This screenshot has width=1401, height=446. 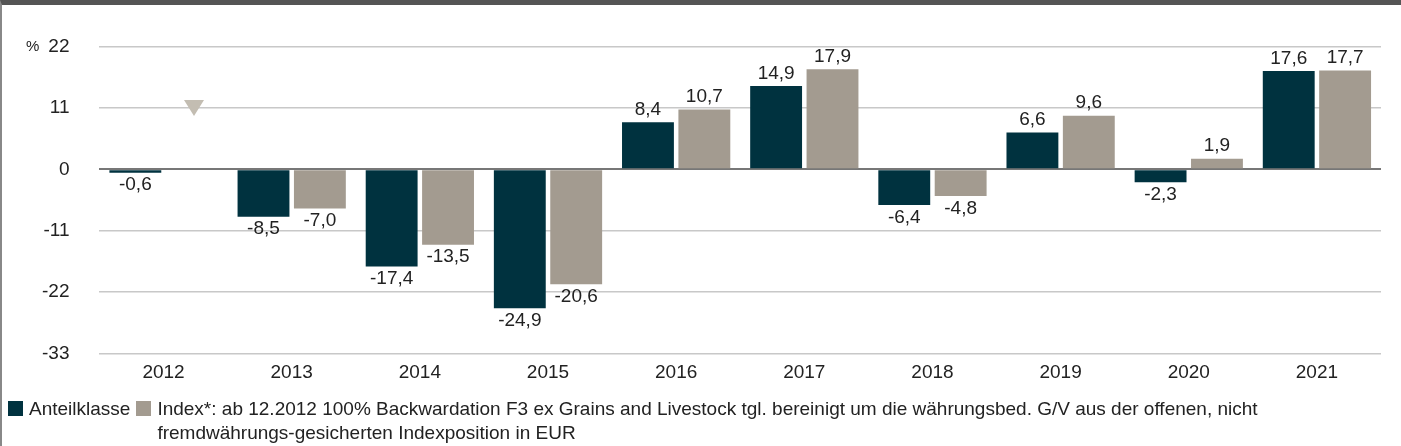 I want to click on data-label: -7,0, so click(x=320, y=220).